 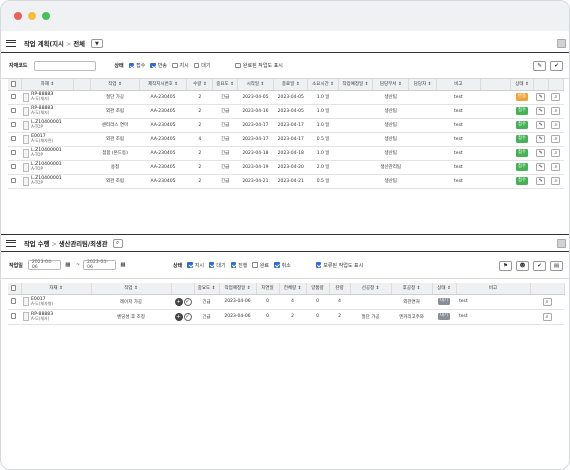 What do you see at coordinates (522, 266) in the screenshot?
I see `add-user-button: ☻` at bounding box center [522, 266].